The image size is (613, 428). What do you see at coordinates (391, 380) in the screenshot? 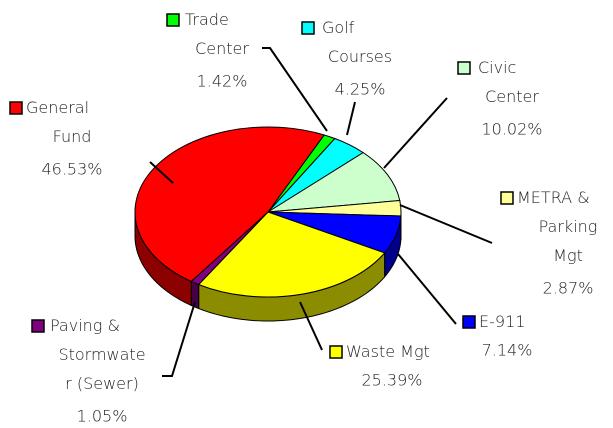
I see `value-label: 25.39%` at bounding box center [391, 380].